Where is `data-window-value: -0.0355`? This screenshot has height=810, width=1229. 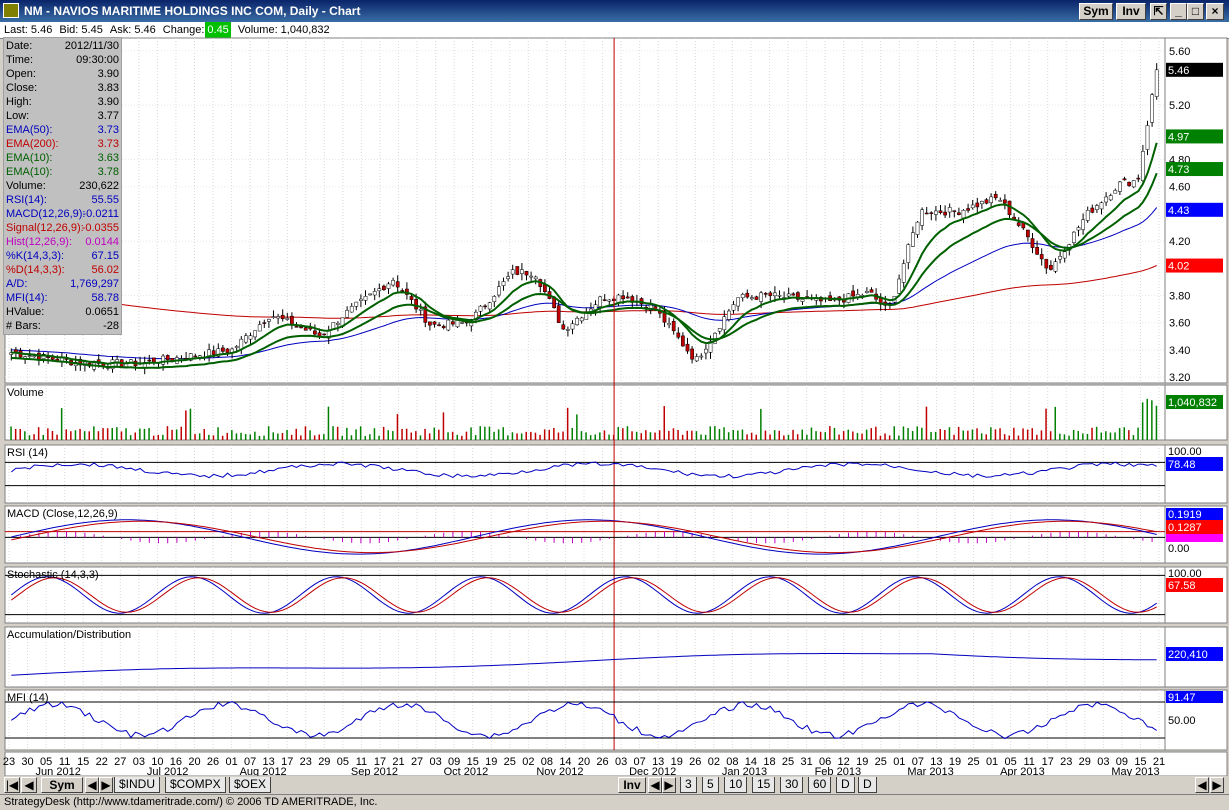 data-window-value: -0.0355 is located at coordinates (100, 228).